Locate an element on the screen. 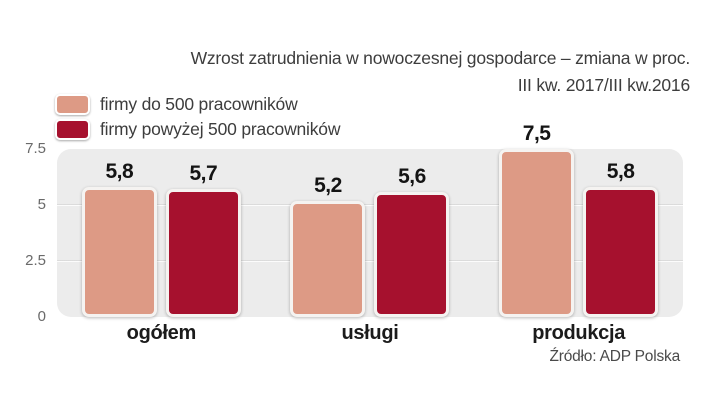 This screenshot has height=405, width=720. x-category-label: usługi is located at coordinates (370, 333).